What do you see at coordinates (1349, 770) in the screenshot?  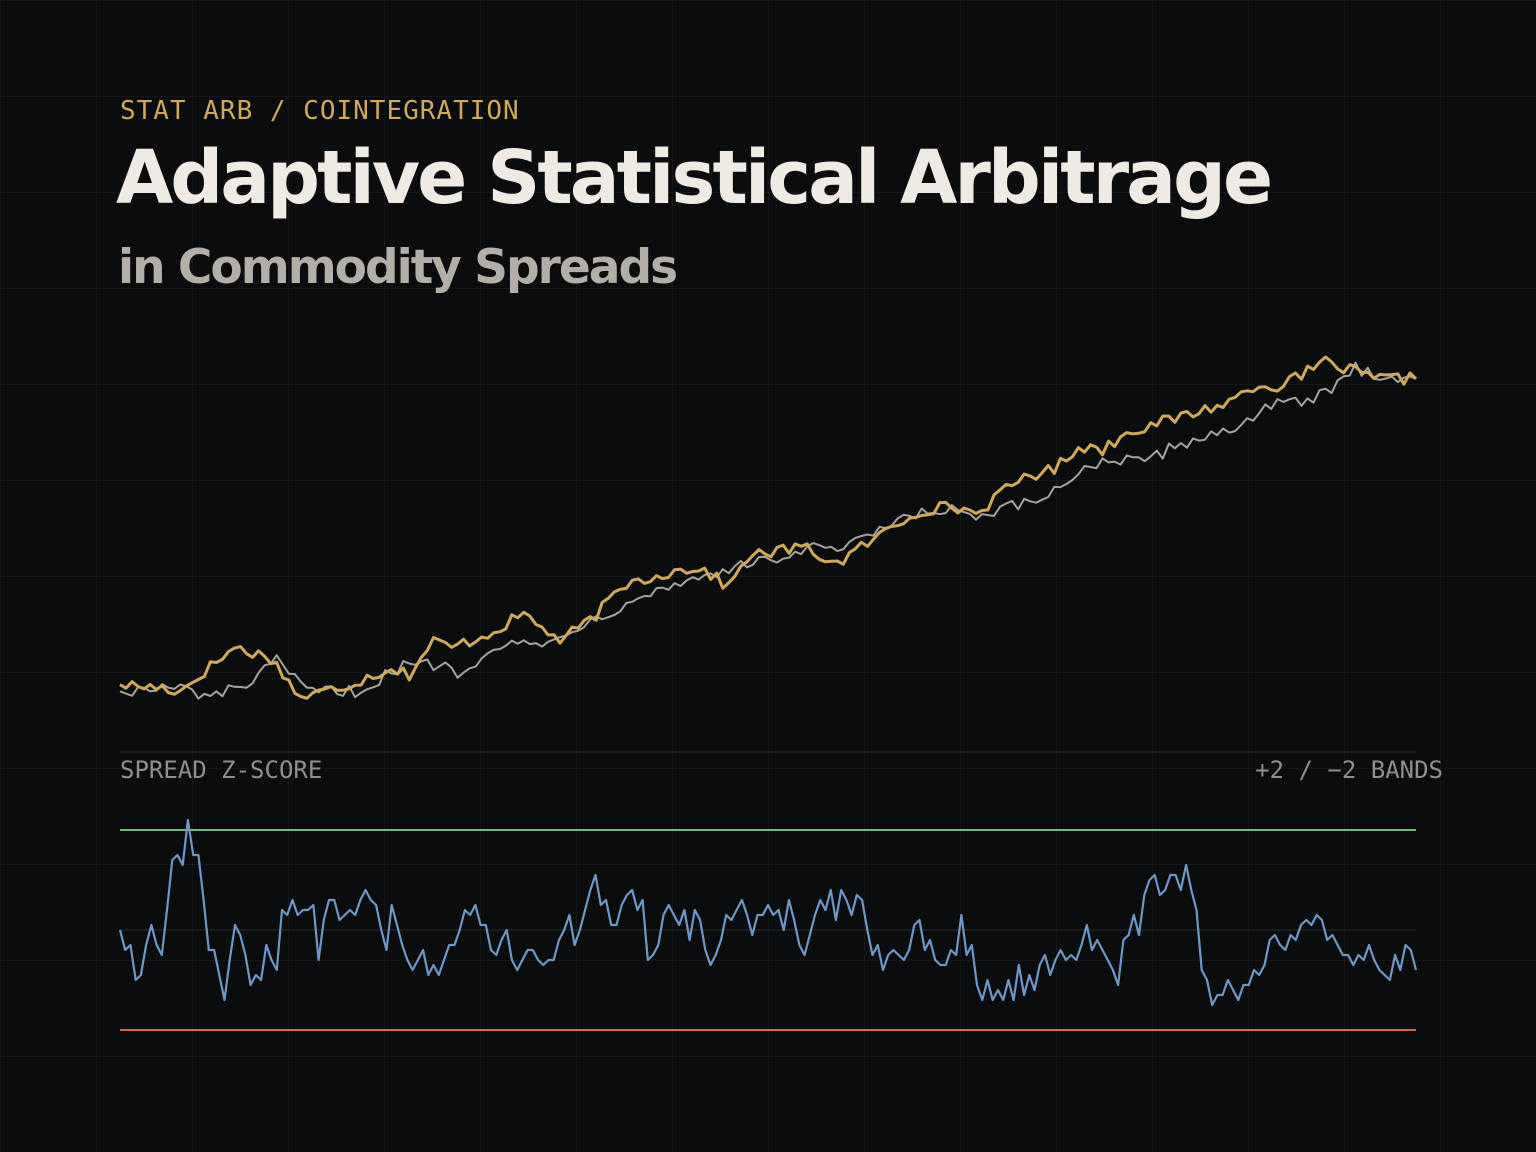 I see `bands-annotation: +2 / −2 BANDS` at bounding box center [1349, 770].